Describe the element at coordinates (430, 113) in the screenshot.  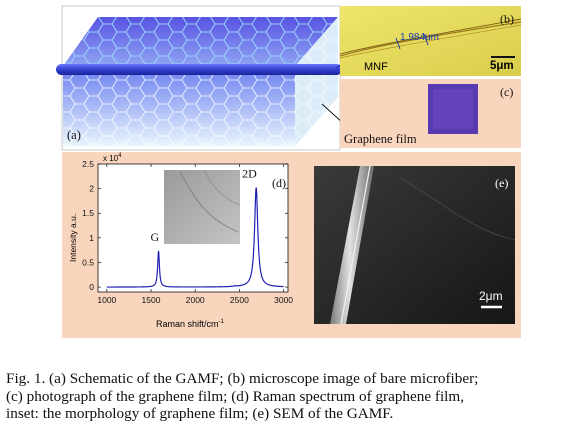
I see `panel-c: (c) Graphene film` at that location.